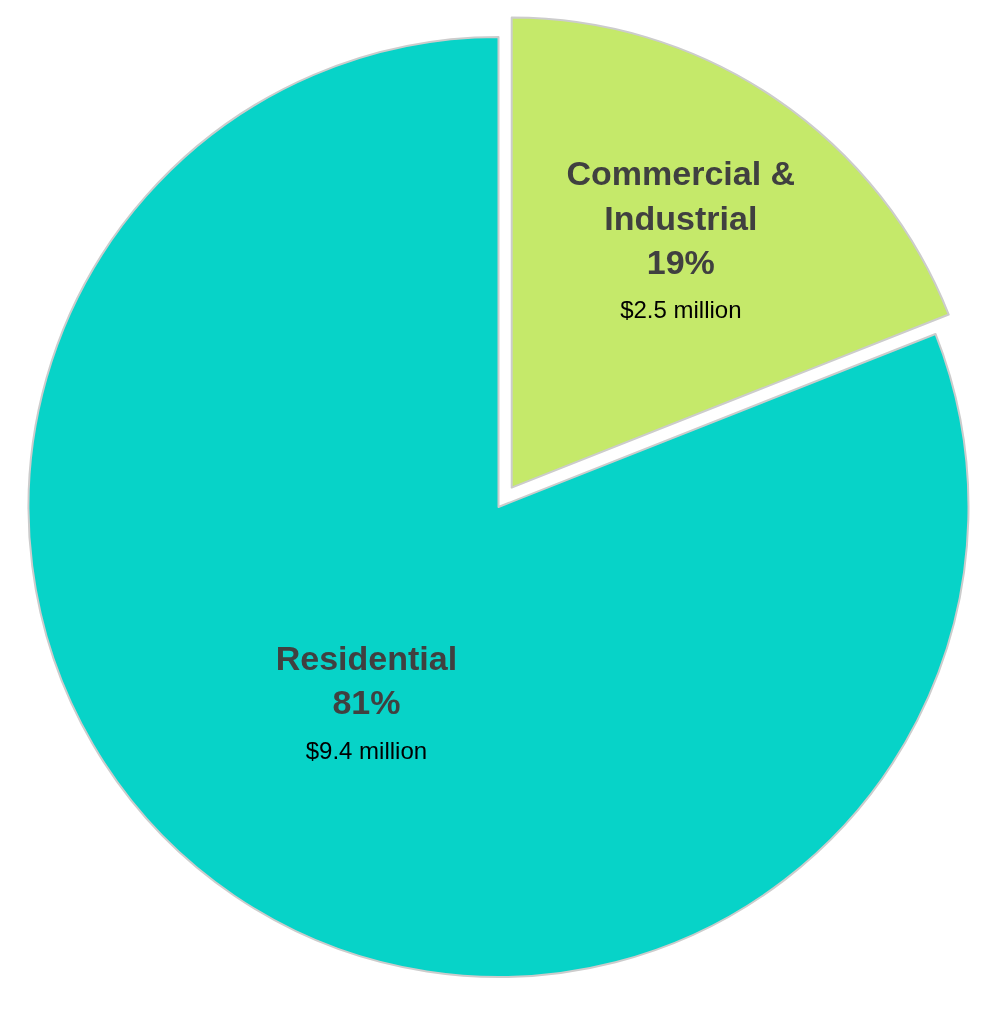  I want to click on slice-label: Commercial & Industrial, so click(681, 195).